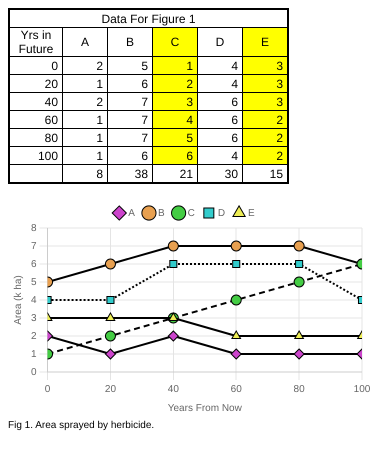  I want to click on caption: Fig 1. Area sprayed by herbicide., so click(82, 425).